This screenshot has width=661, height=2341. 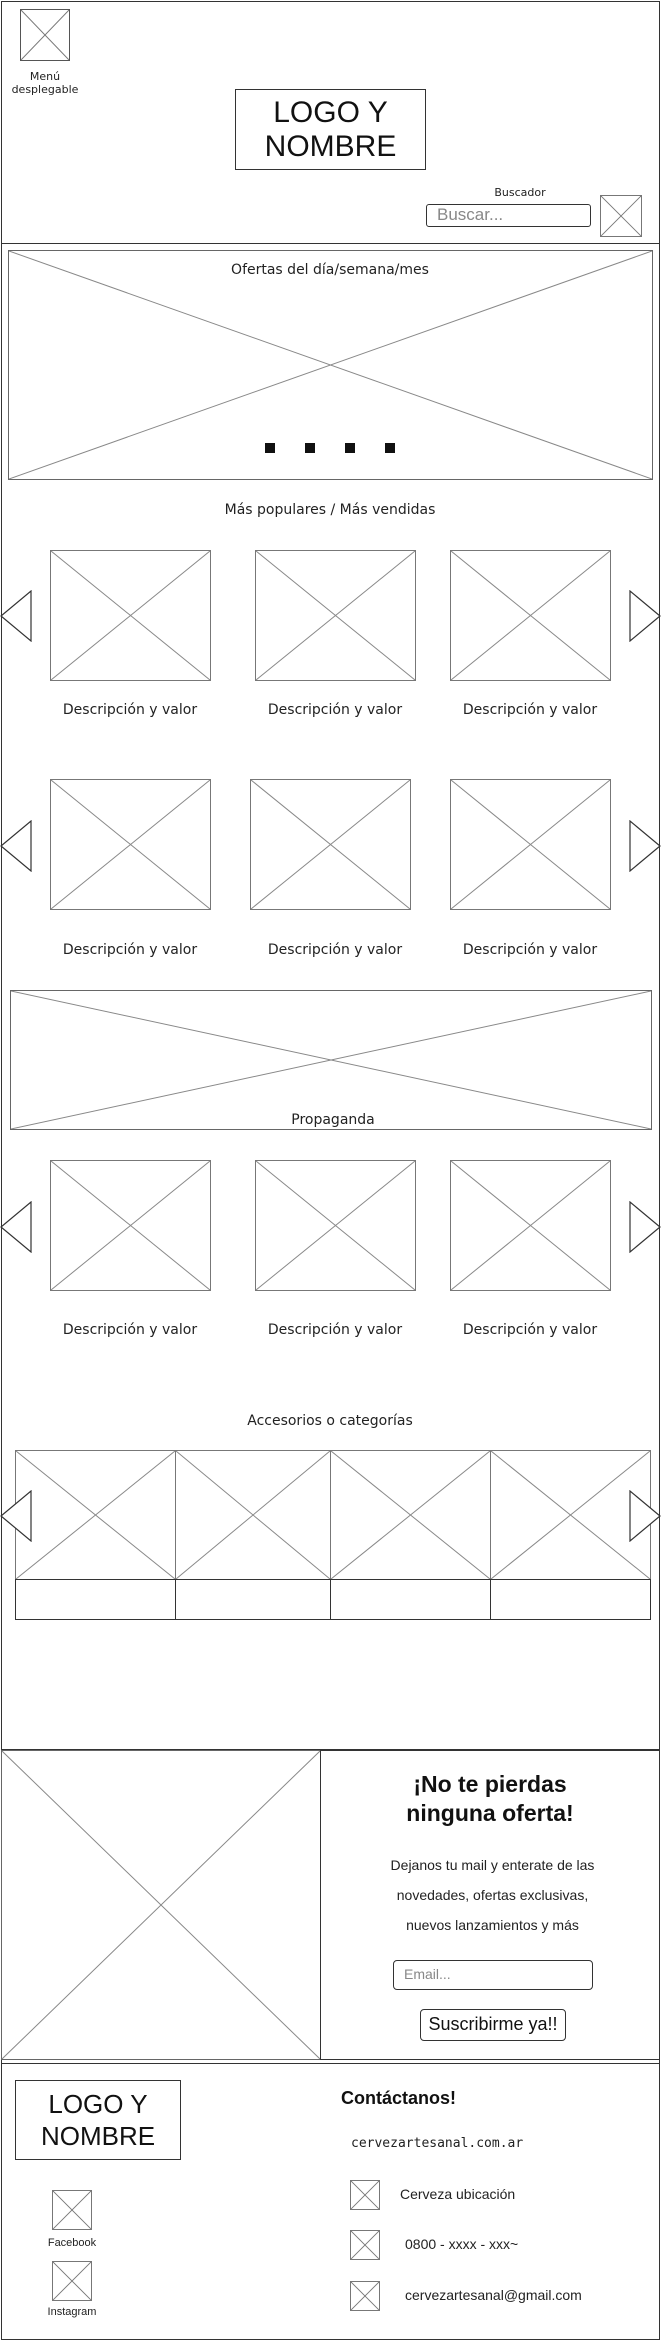 I want to click on facebook-label: Facebook, so click(x=72, y=2243).